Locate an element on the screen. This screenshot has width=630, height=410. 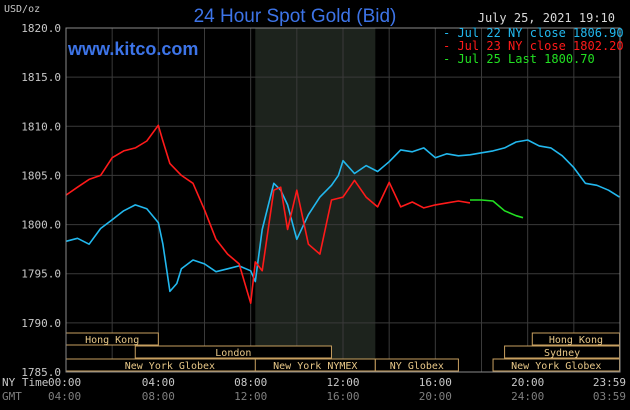
site-url: www.kitco.com is located at coordinates (132, 49).